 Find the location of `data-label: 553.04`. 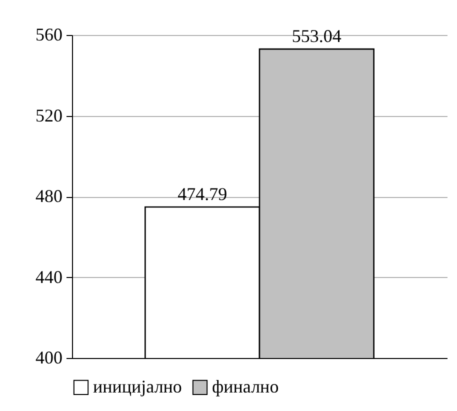

data-label: 553.04 is located at coordinates (317, 36).